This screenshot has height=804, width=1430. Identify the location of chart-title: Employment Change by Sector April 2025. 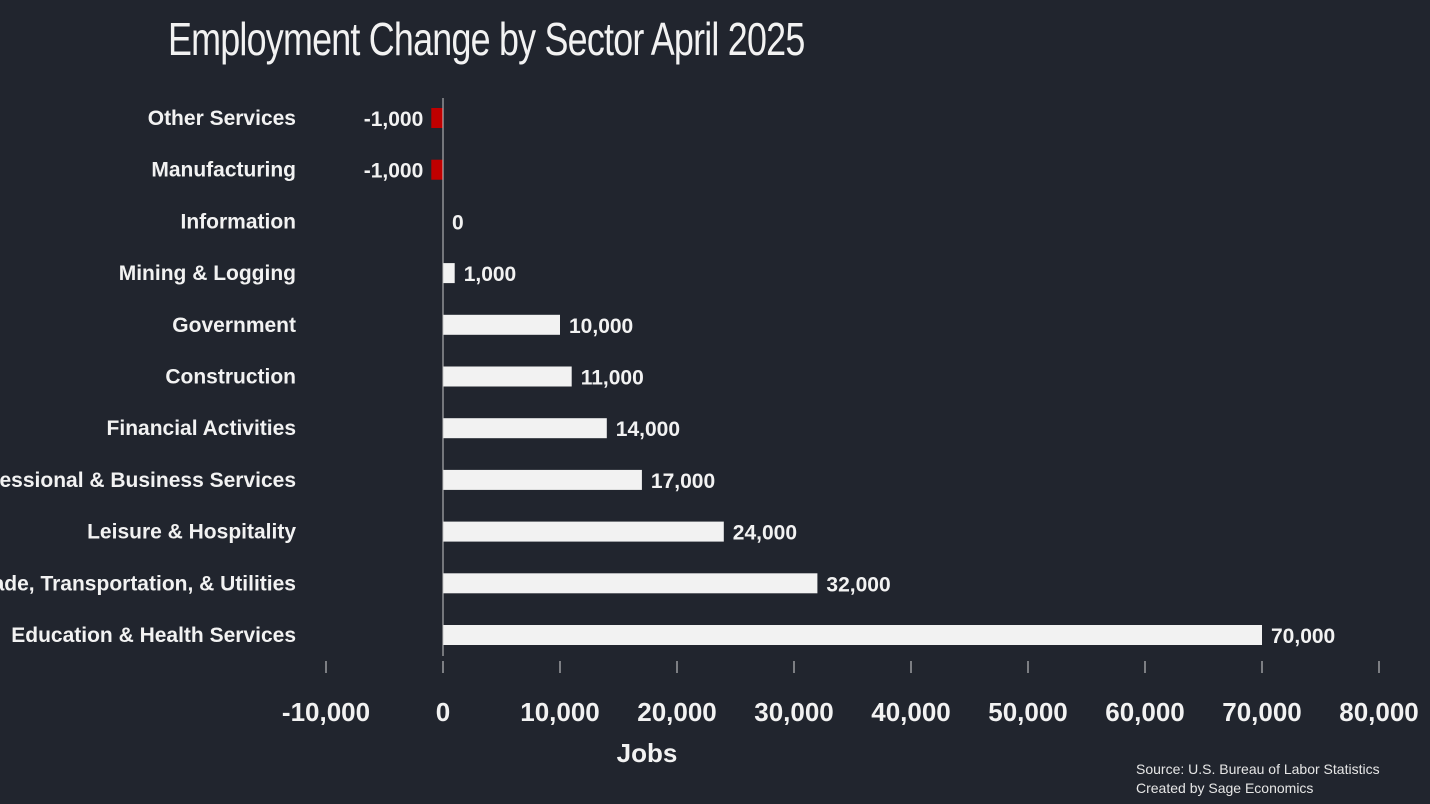
(486, 39).